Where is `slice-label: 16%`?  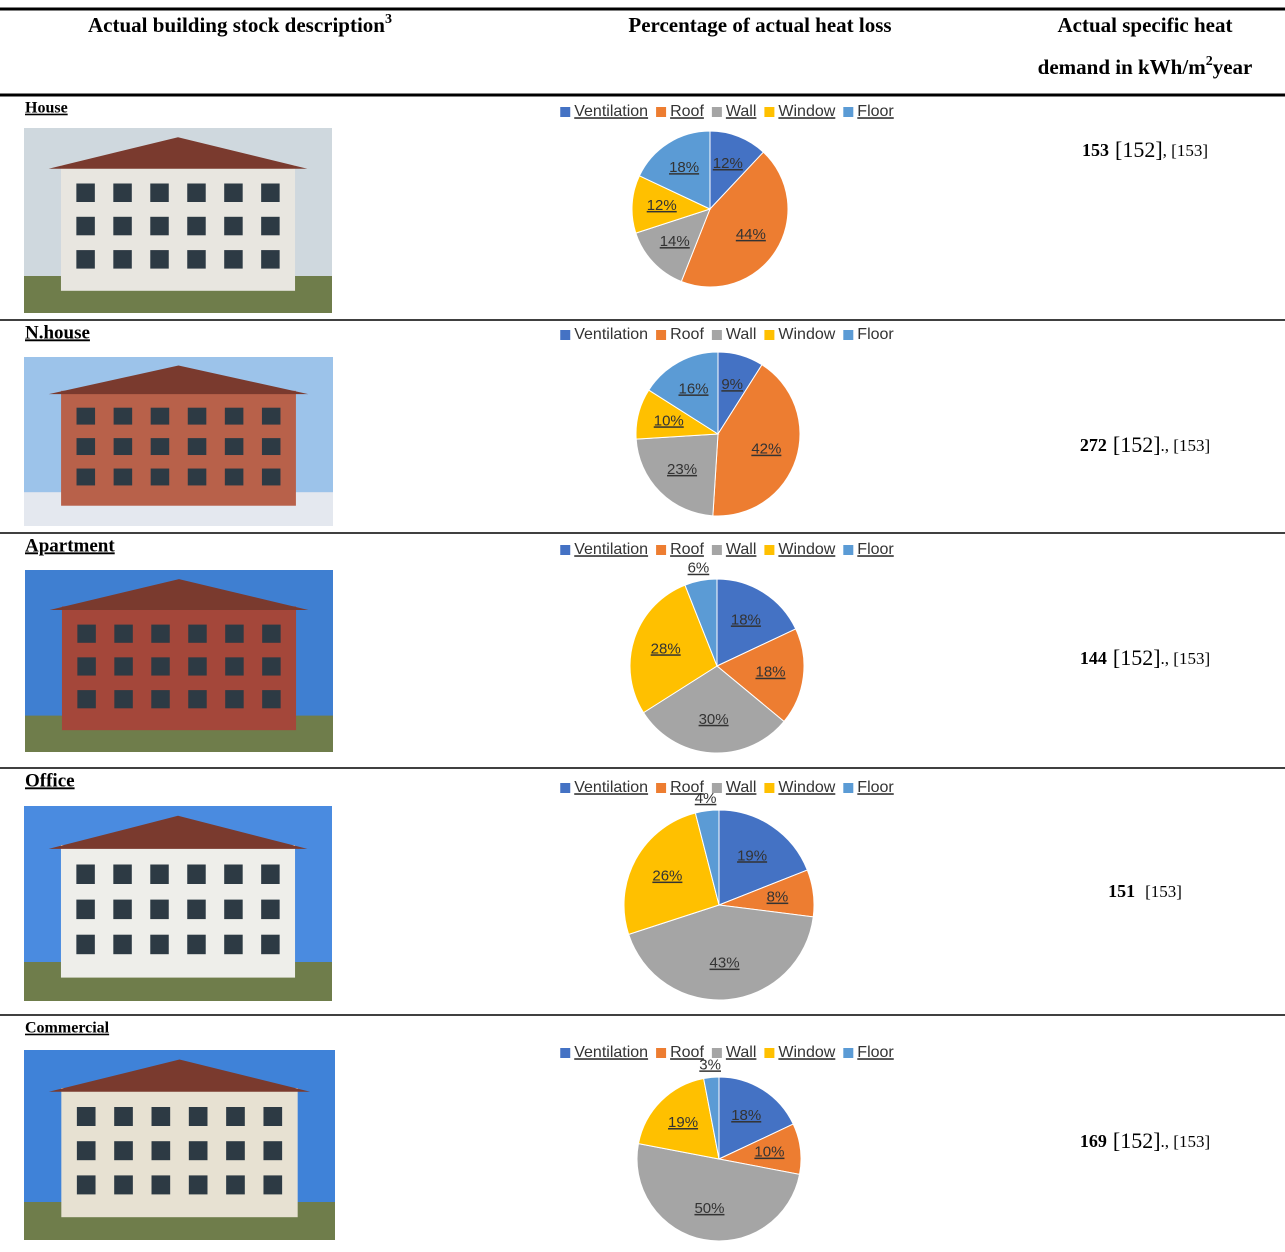
slice-label: 16% is located at coordinates (693, 388).